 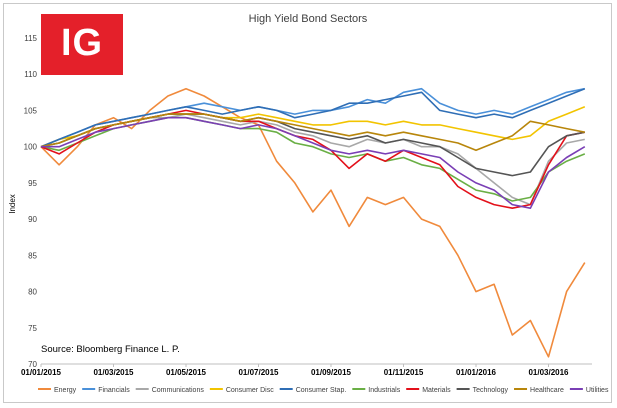 What do you see at coordinates (491, 390) in the screenshot?
I see `legend-label: Technology` at bounding box center [491, 390].